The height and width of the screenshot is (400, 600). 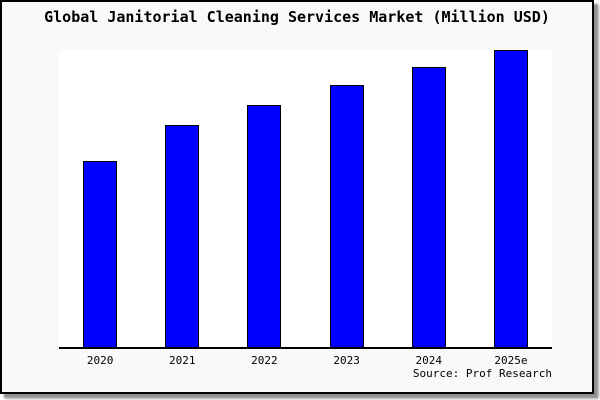 I want to click on bar-2021, so click(x=182, y=235).